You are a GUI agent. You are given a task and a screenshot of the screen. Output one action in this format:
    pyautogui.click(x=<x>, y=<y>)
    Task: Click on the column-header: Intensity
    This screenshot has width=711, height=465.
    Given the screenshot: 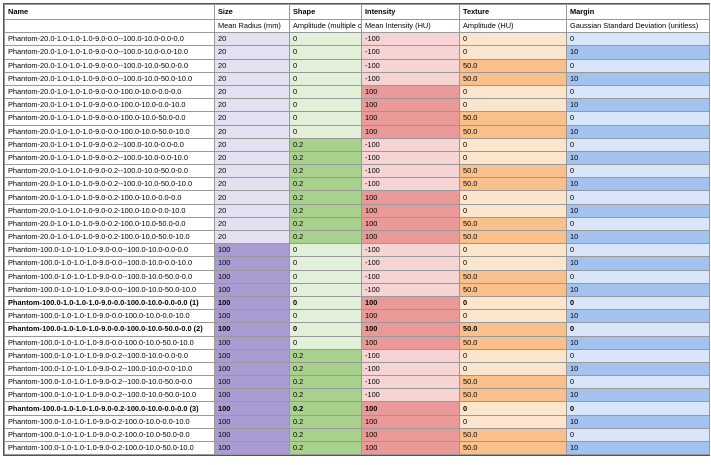 What is the action you would take?
    pyautogui.click(x=410, y=12)
    